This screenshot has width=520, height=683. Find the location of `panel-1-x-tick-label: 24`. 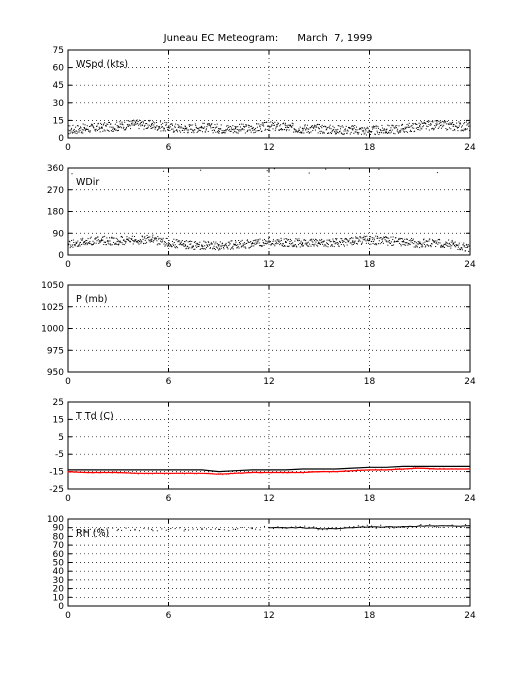

panel-1-x-tick-label: 24 is located at coordinates (470, 148).